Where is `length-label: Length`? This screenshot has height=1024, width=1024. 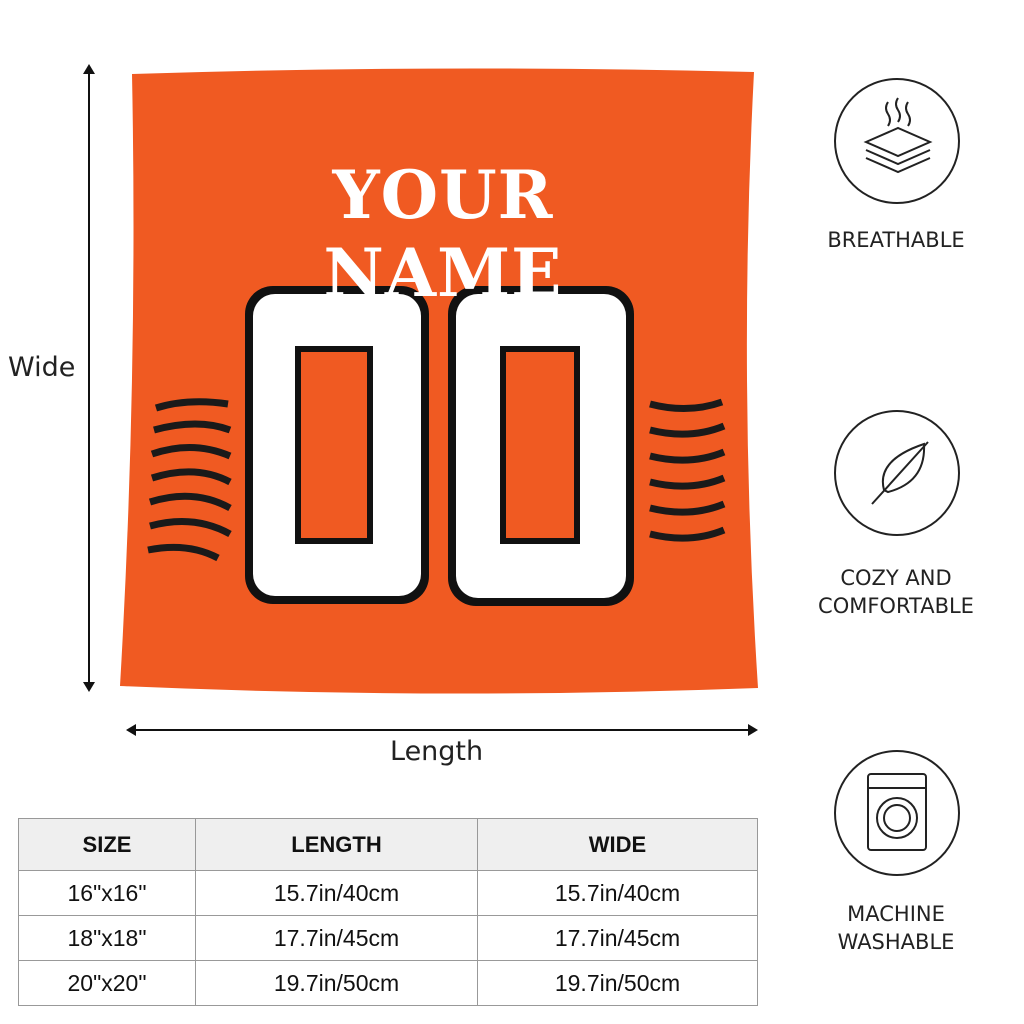 length-label: Length is located at coordinates (437, 751).